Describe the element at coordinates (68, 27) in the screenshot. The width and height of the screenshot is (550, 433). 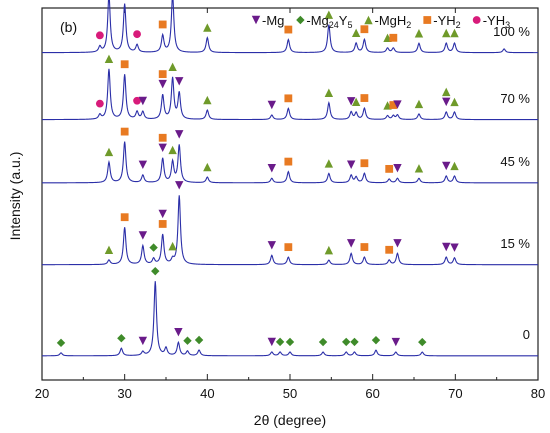
I see `panel-label: (b)` at that location.